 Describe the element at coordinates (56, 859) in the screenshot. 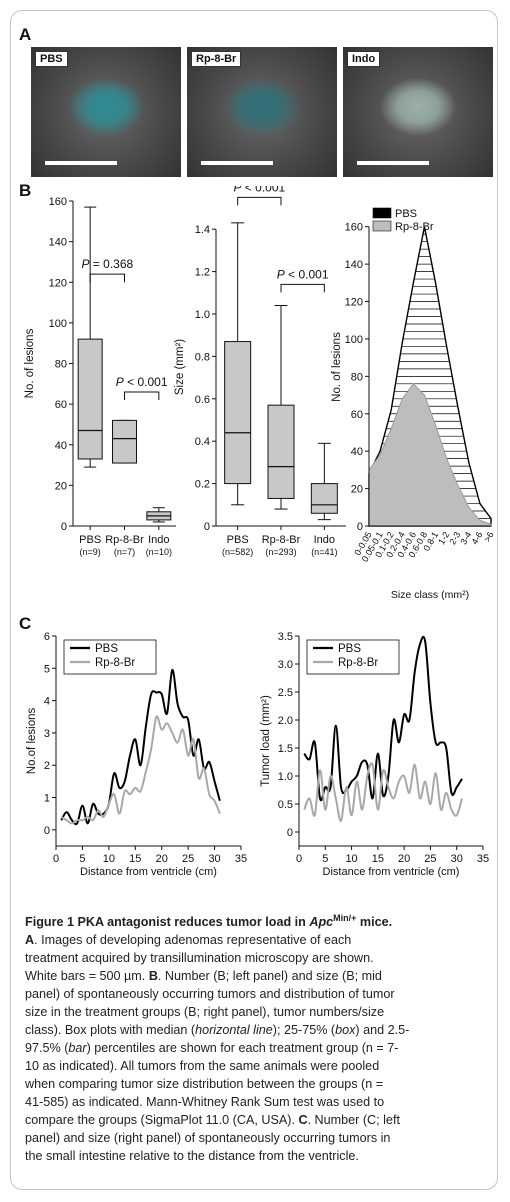

I see `x-tick-label: 0` at that location.